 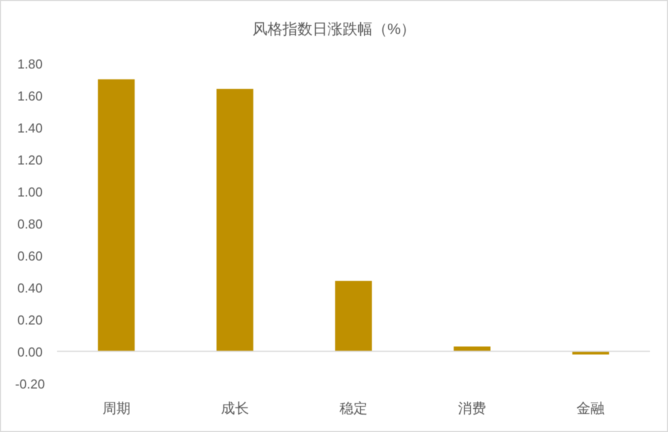 I want to click on y-tick-label: 0.00, so click(x=30, y=352).